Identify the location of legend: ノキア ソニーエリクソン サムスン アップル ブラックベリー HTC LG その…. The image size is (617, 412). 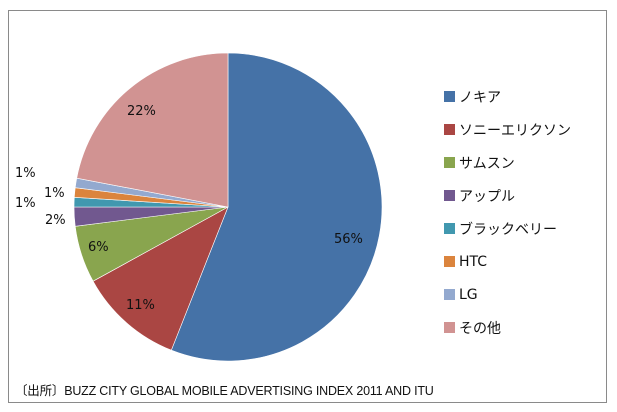
(507, 212).